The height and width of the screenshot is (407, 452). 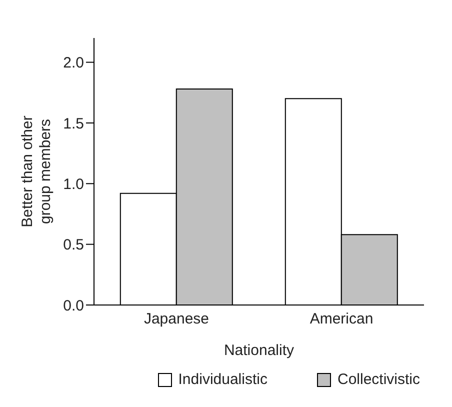 What do you see at coordinates (177, 319) in the screenshot?
I see `x-tick-label: Japanese` at bounding box center [177, 319].